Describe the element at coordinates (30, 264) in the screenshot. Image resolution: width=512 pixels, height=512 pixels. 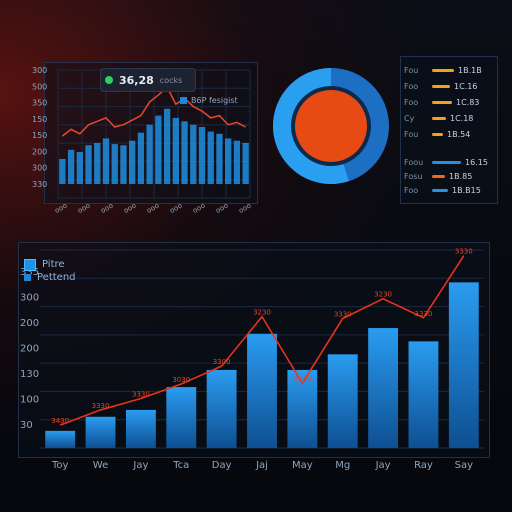
I see `legend-square-icon` at that location.